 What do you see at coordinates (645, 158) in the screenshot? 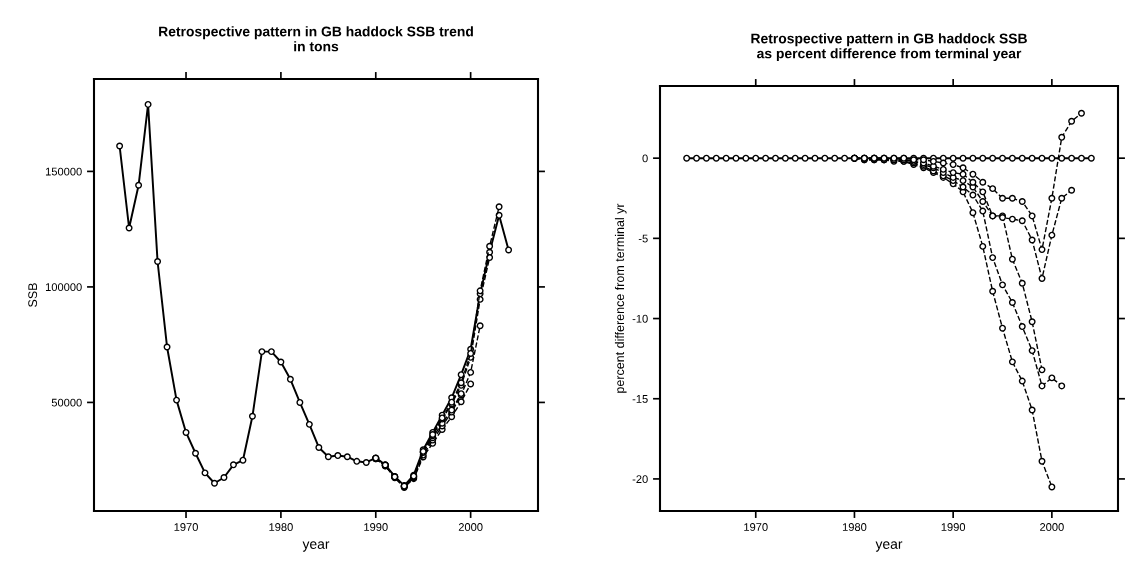
I see `y-tick-label: 0` at bounding box center [645, 158].